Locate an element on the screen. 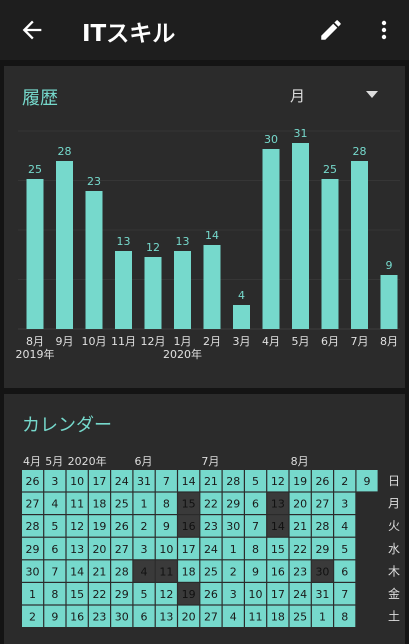  back-arrow-icon is located at coordinates (32, 30).